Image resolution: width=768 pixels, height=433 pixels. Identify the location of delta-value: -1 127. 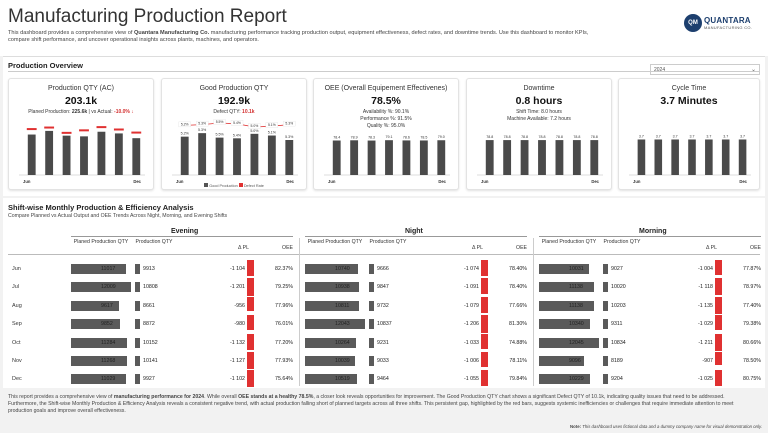
(237, 361).